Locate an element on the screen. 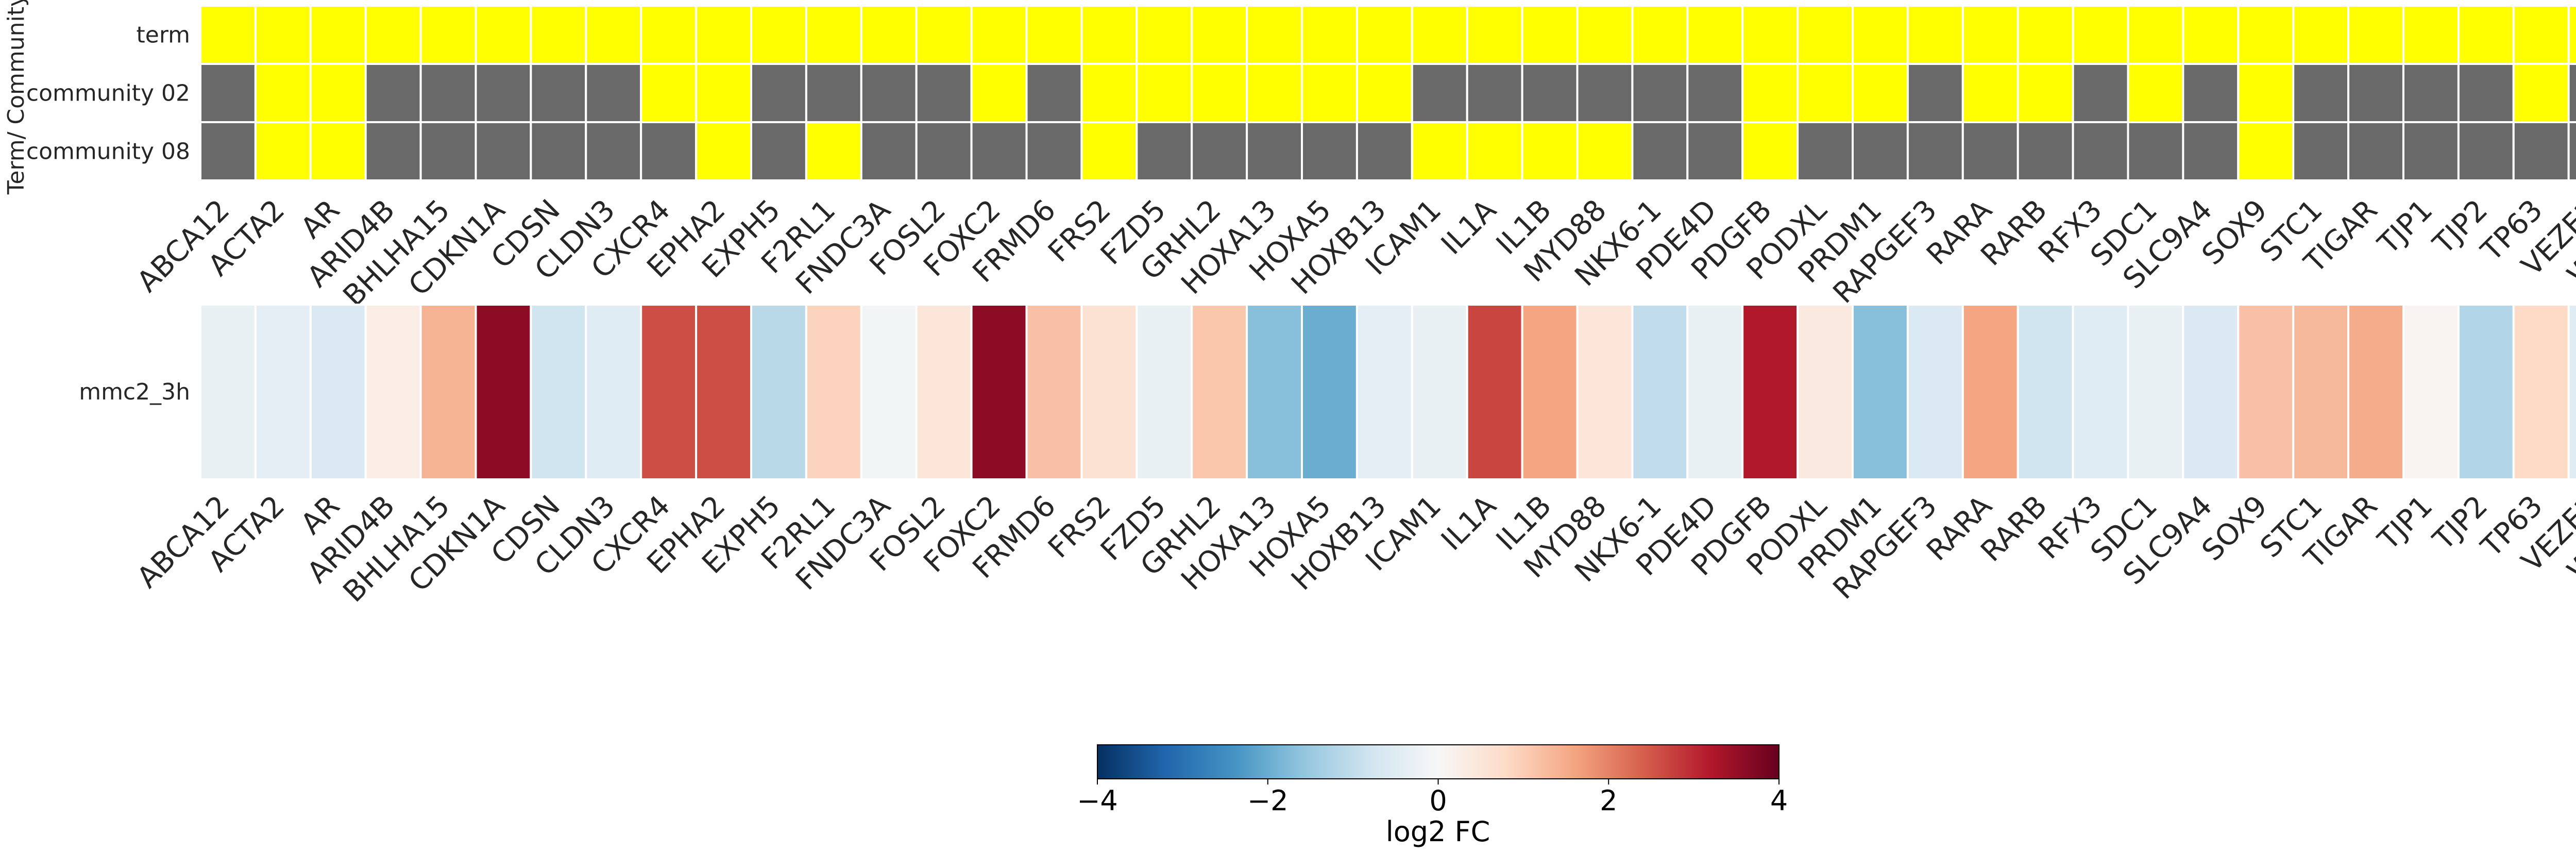 The width and height of the screenshot is (2576, 851). cell-community-08-HOXA13 is located at coordinates (1274, 151).